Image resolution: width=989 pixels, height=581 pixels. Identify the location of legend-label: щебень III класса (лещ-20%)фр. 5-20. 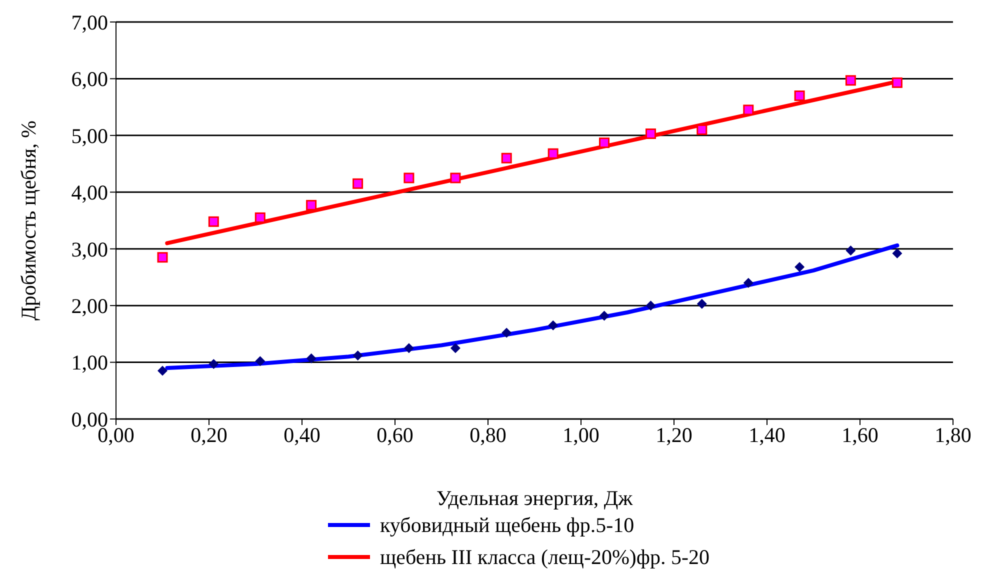
(545, 557).